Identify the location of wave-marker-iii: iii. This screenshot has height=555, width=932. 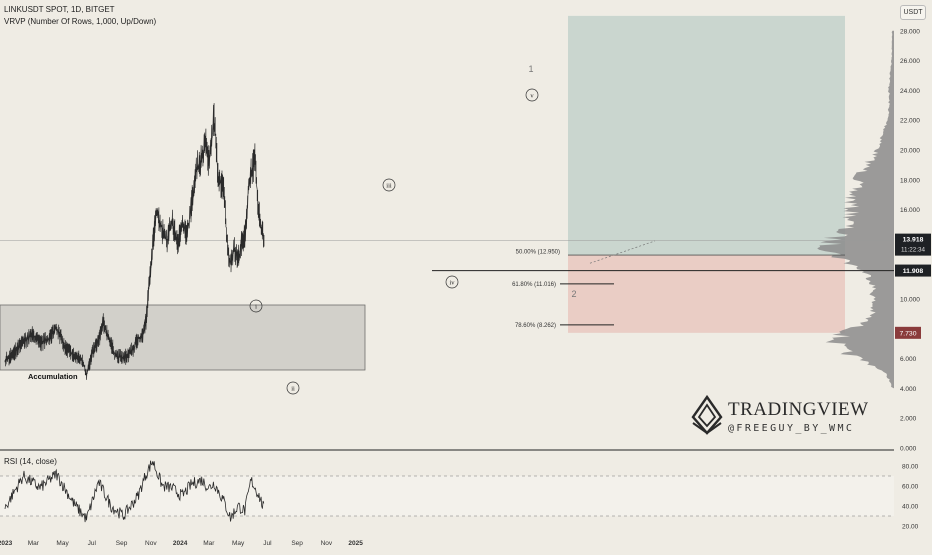
(389, 185).